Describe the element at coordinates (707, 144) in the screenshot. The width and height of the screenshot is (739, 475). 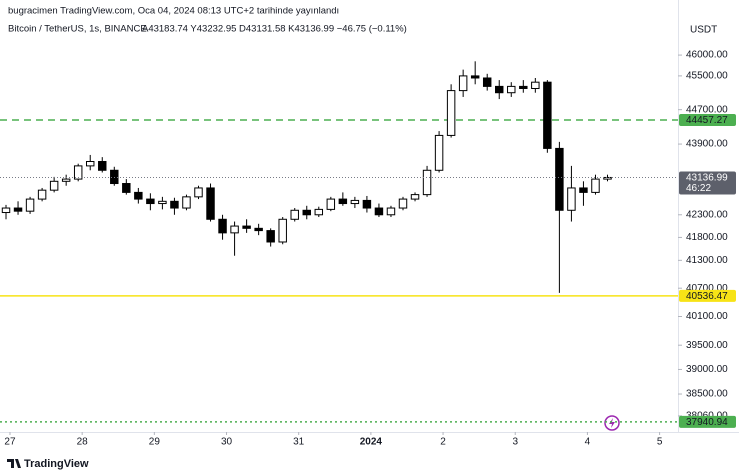
I see `y-tick-label: 43900.00` at that location.